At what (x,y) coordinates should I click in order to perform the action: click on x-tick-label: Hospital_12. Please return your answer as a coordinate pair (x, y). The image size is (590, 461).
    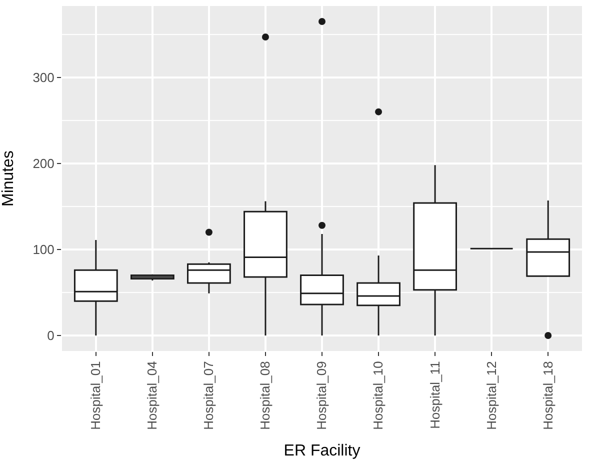
    Looking at the image, I should click on (491, 395).